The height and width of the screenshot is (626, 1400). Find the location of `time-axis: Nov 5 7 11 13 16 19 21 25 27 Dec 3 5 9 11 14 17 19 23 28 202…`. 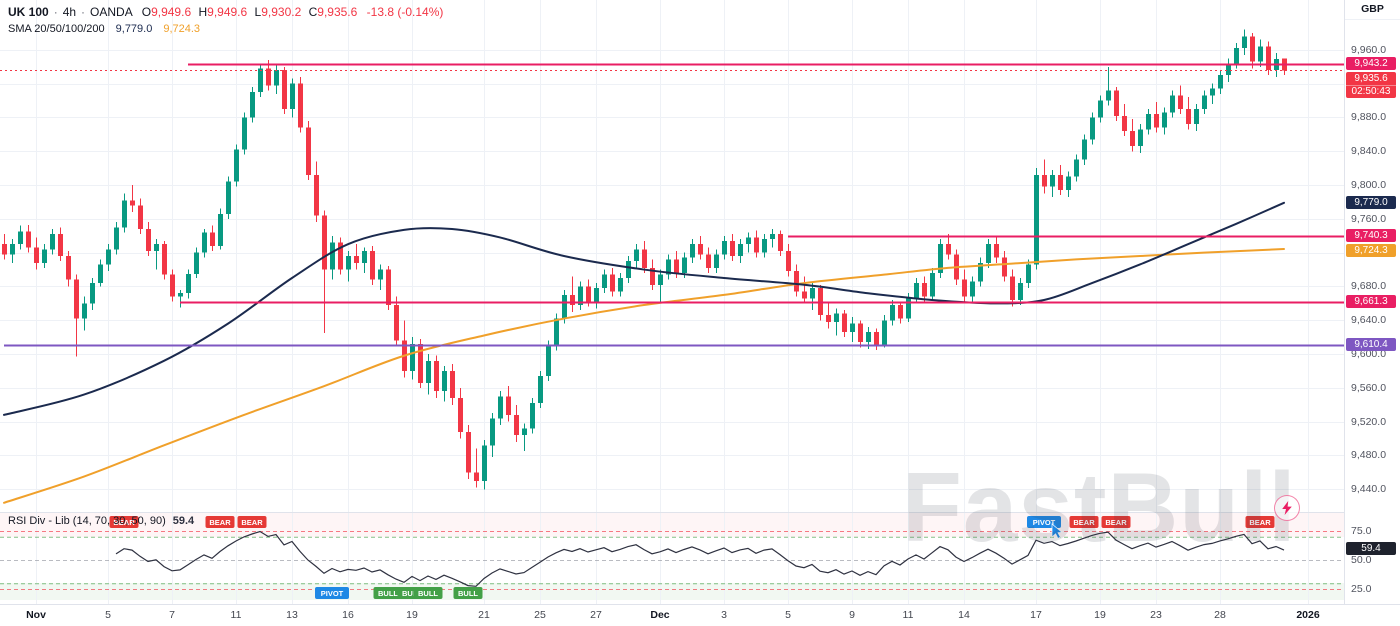

time-axis: Nov 5 7 11 13 16 19 21 25 27 Dec 3 5 9 11 14 17 19 23 28 202… is located at coordinates (700, 615).